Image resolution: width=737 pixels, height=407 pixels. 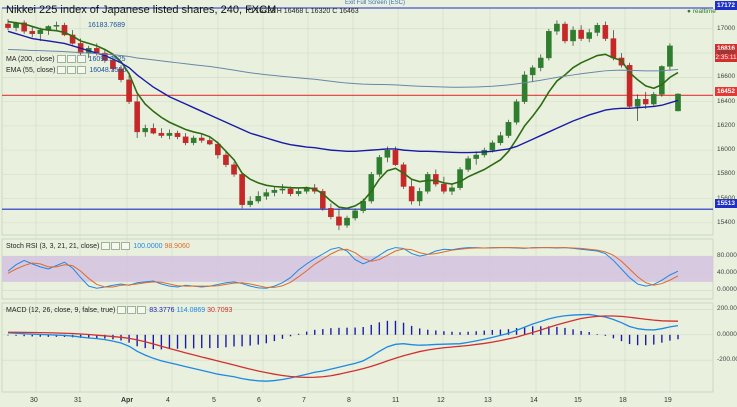 What do you see at coordinates (727, 360) in the screenshot?
I see `y-tick-label: -200.0000` at bounding box center [727, 360].